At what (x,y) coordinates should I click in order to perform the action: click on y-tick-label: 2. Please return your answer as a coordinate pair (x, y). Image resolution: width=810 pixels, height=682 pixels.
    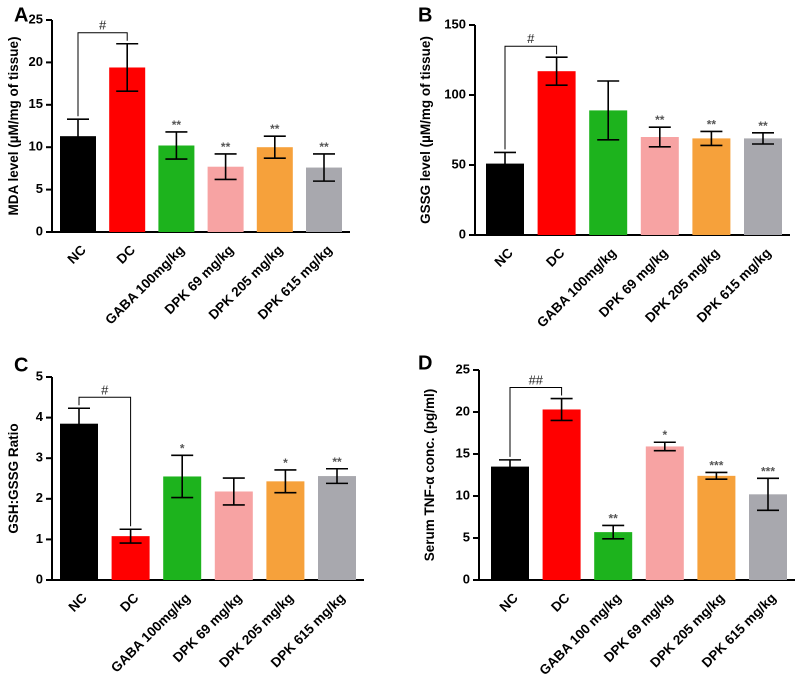
    Looking at the image, I should click on (39, 497).